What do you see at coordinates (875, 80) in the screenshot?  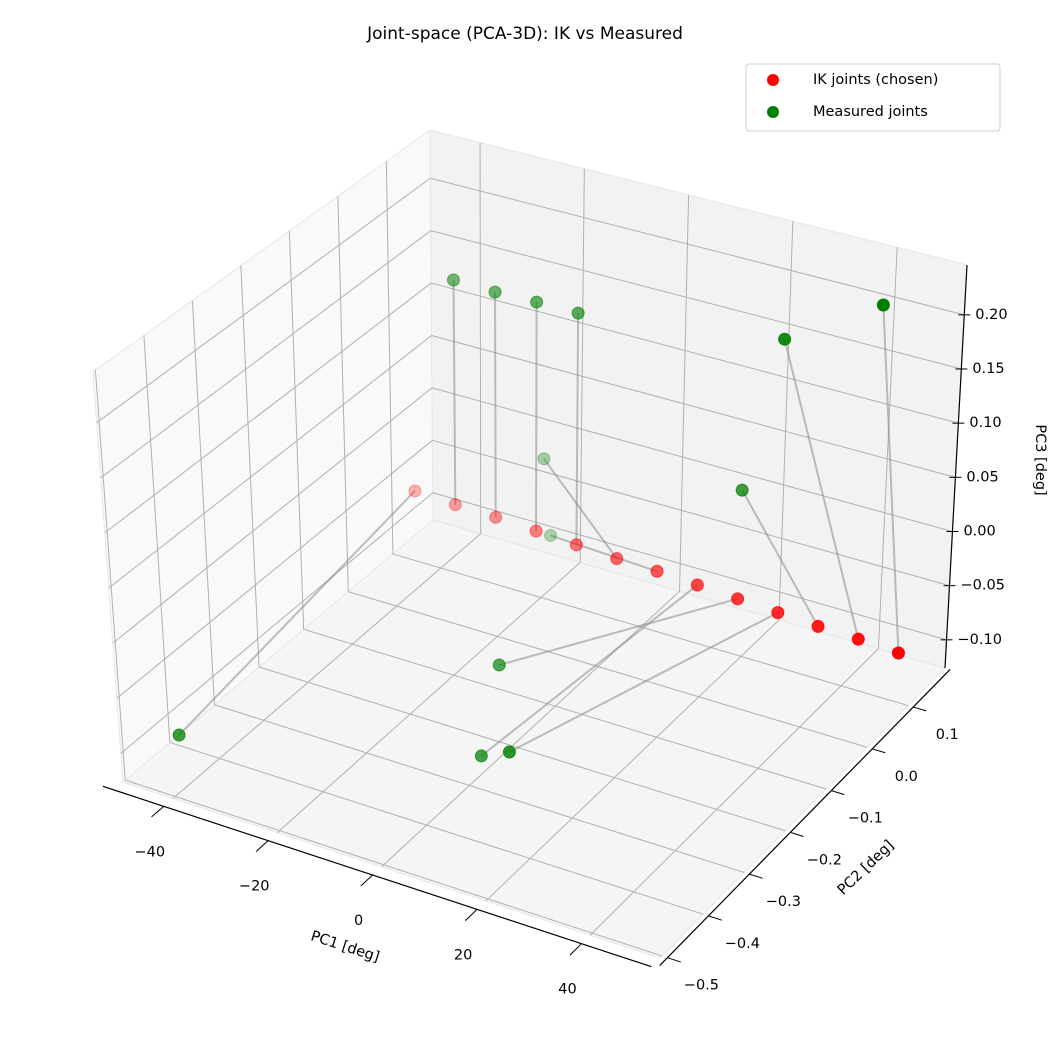 I see `legend-label: IK joints (chosen)` at bounding box center [875, 80].